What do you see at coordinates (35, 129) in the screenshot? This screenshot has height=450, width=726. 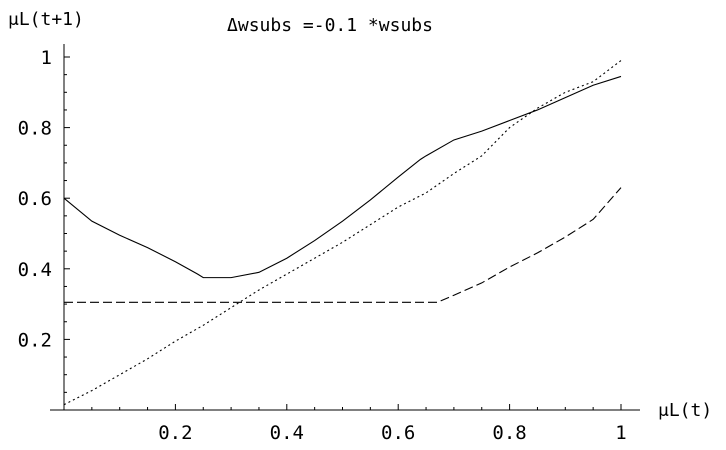 I see `y-tick-label: 0.8` at bounding box center [35, 129].